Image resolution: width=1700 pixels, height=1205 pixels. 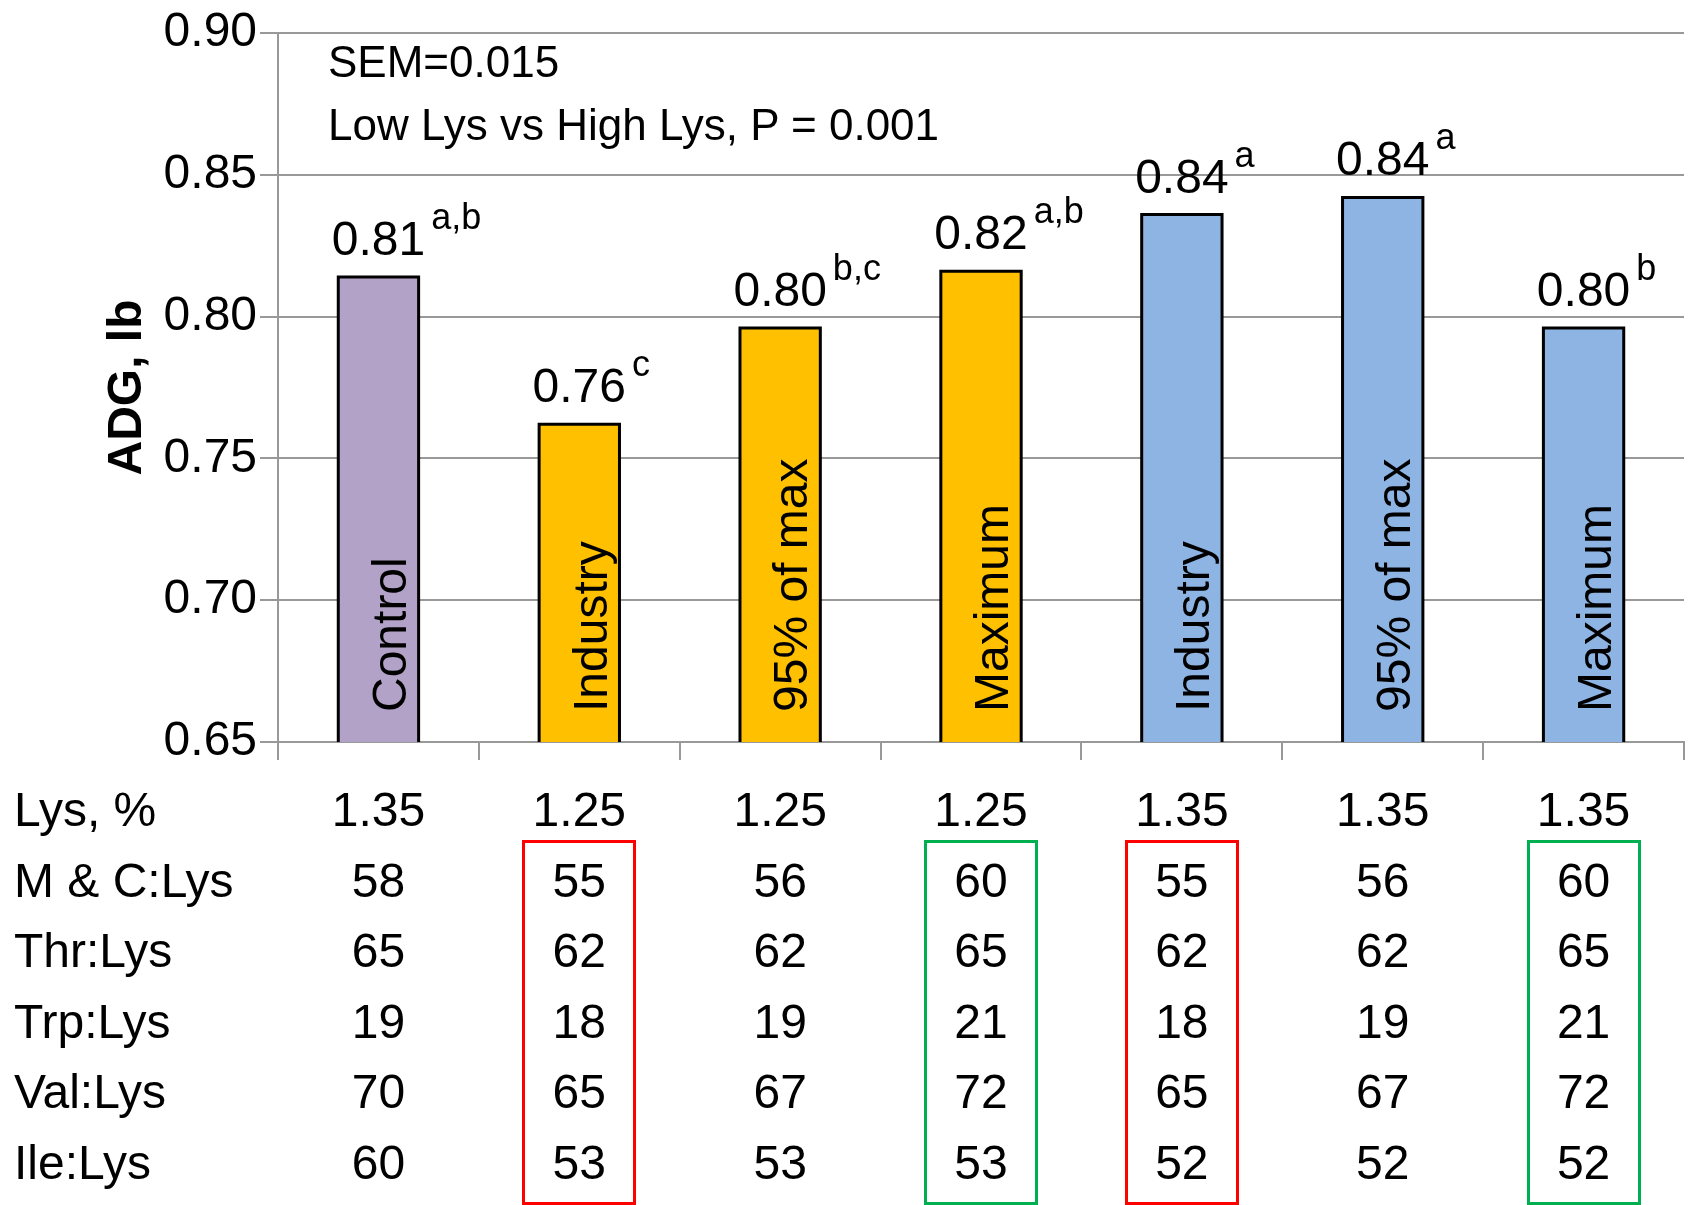 What do you see at coordinates (378, 1092) in the screenshot?
I see `text: 70` at bounding box center [378, 1092].